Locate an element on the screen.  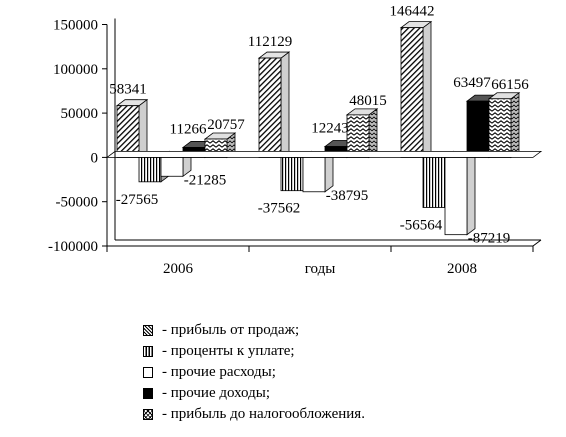
y-tick-label: 100000 is located at coordinates (75, 70).